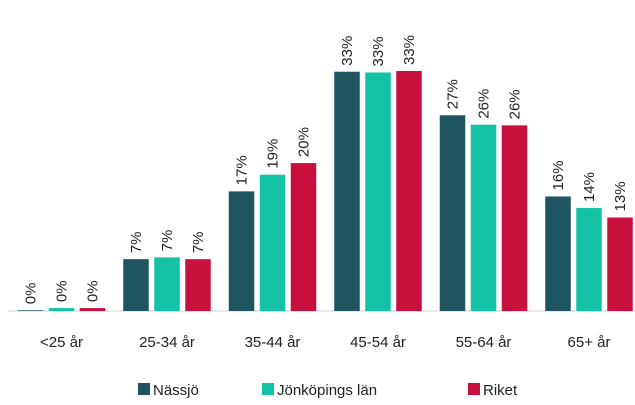 This screenshot has width=635, height=405. What do you see at coordinates (242, 170) in the screenshot?
I see `value-label: 17%` at bounding box center [242, 170].